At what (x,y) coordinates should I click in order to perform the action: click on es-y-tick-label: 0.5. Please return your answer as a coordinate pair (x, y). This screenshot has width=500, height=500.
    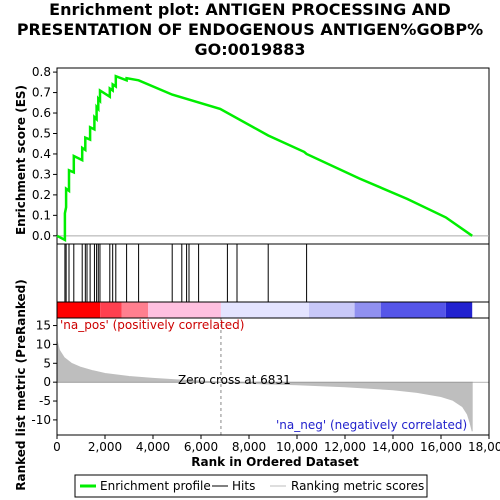
    Looking at the image, I should click on (41, 133).